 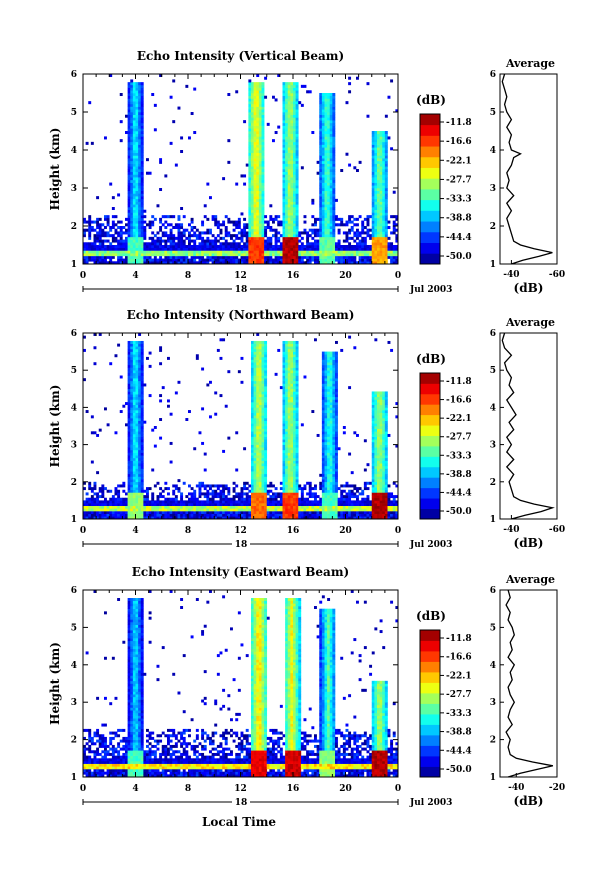 I want to click on y-axis-label: Height (km), so click(x=55, y=169).